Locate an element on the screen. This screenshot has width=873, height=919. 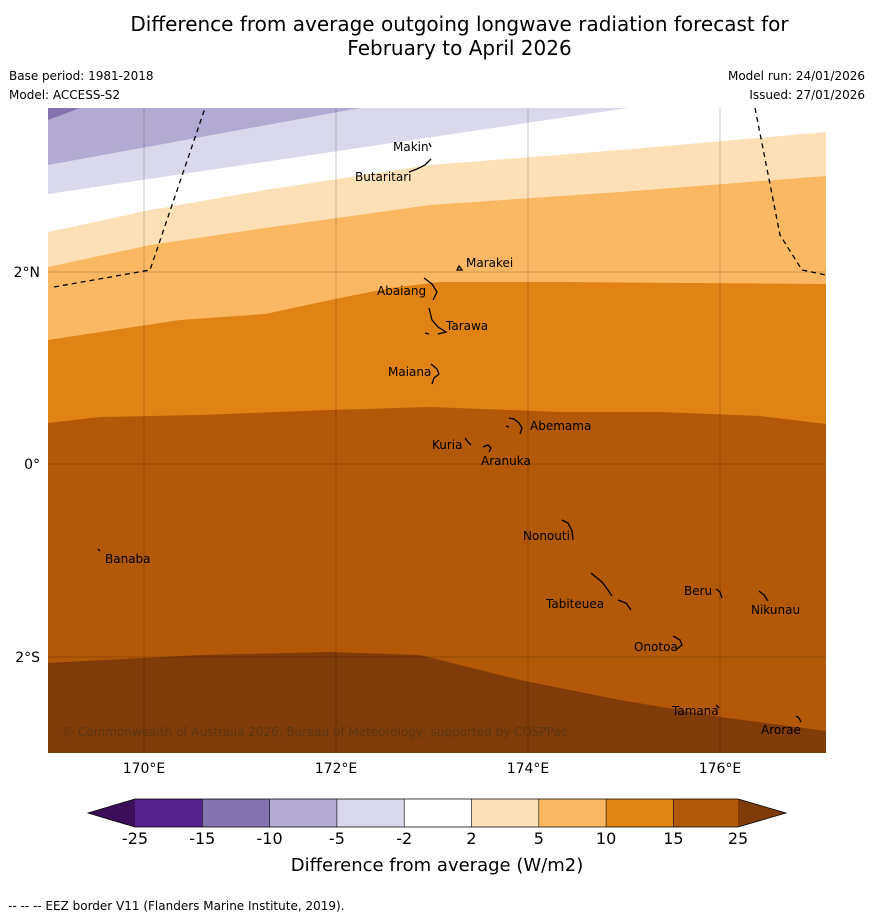
place-label: Butaritari is located at coordinates (383, 177).